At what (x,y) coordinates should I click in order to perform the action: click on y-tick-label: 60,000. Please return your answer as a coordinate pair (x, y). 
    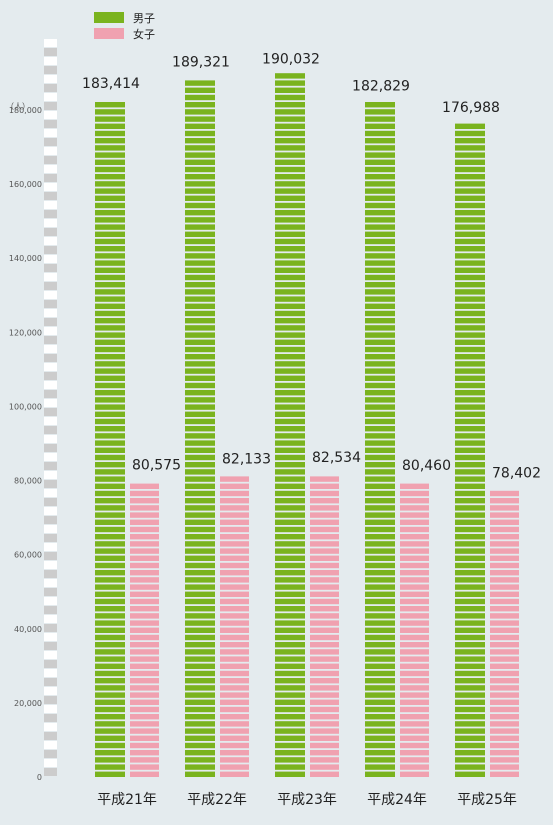
    Looking at the image, I should click on (28, 555).